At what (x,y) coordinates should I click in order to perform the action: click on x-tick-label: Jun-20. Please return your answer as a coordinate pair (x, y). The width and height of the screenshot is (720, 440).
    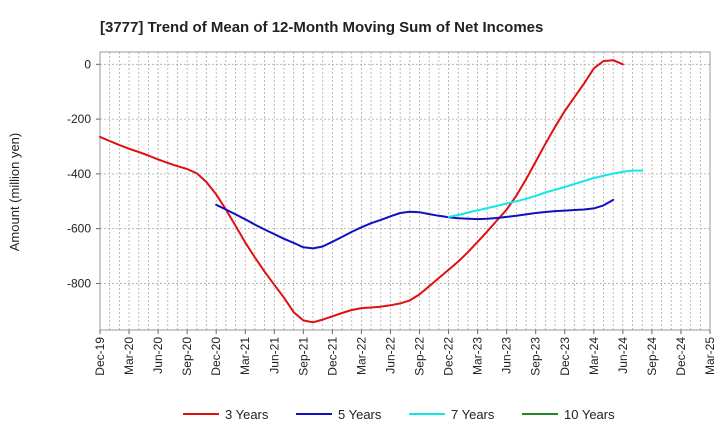
    Looking at the image, I should click on (158, 355).